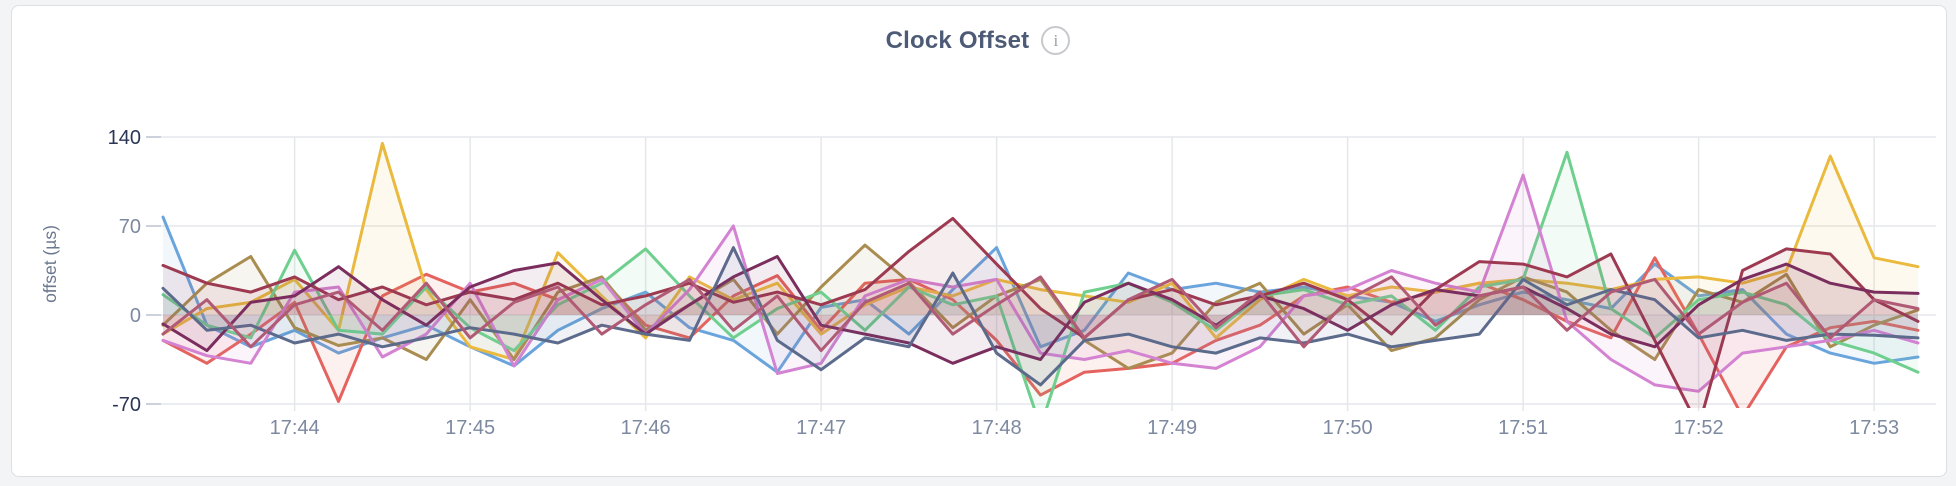 The image size is (1956, 486). I want to click on x-tick-label: 17:44, so click(295, 428).